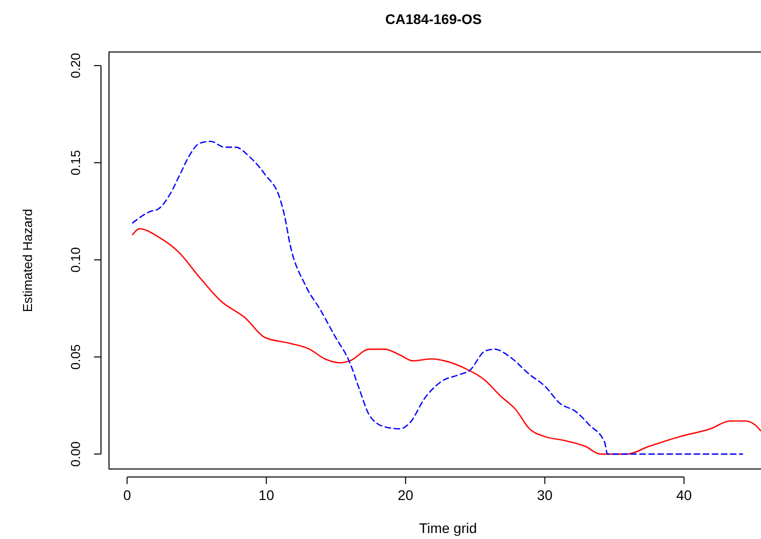 Image resolution: width=761 pixels, height=539 pixels. I want to click on x-tick-label: 10, so click(266, 495).